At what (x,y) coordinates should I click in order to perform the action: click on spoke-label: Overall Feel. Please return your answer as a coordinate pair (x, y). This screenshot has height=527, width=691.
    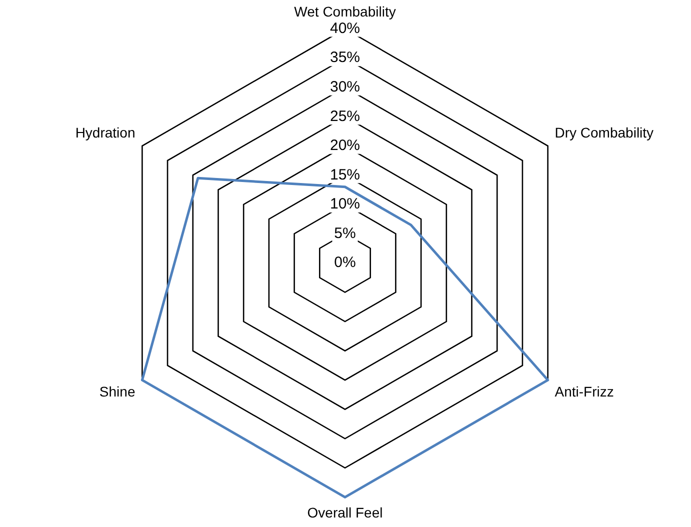
    Looking at the image, I should click on (345, 512).